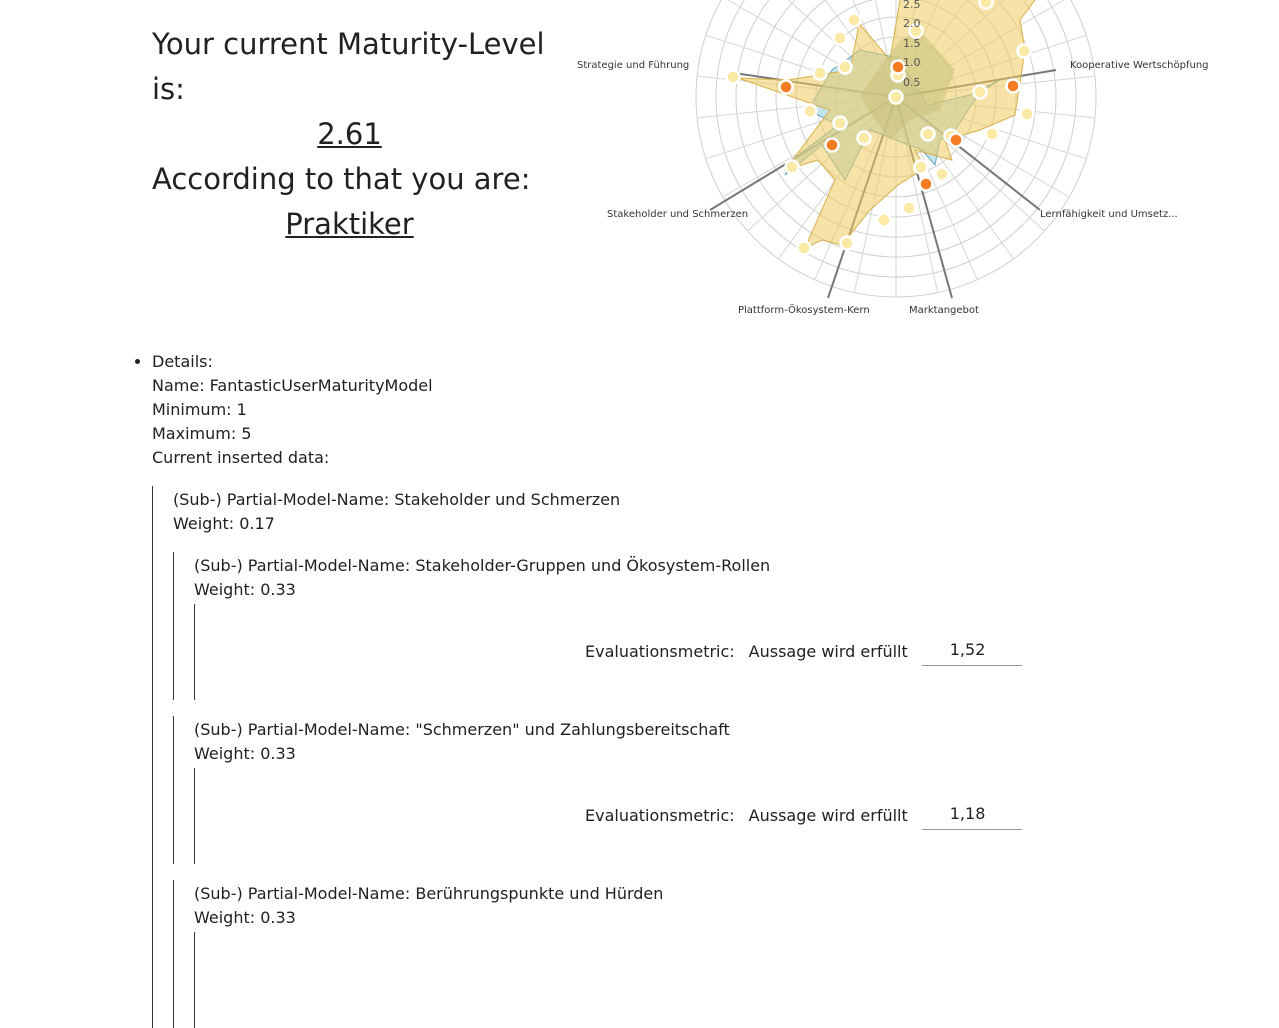 The width and height of the screenshot is (1279, 1028). What do you see at coordinates (348, 66) in the screenshot?
I see `maturity-level-caption: Your current Maturity-Level is:` at bounding box center [348, 66].